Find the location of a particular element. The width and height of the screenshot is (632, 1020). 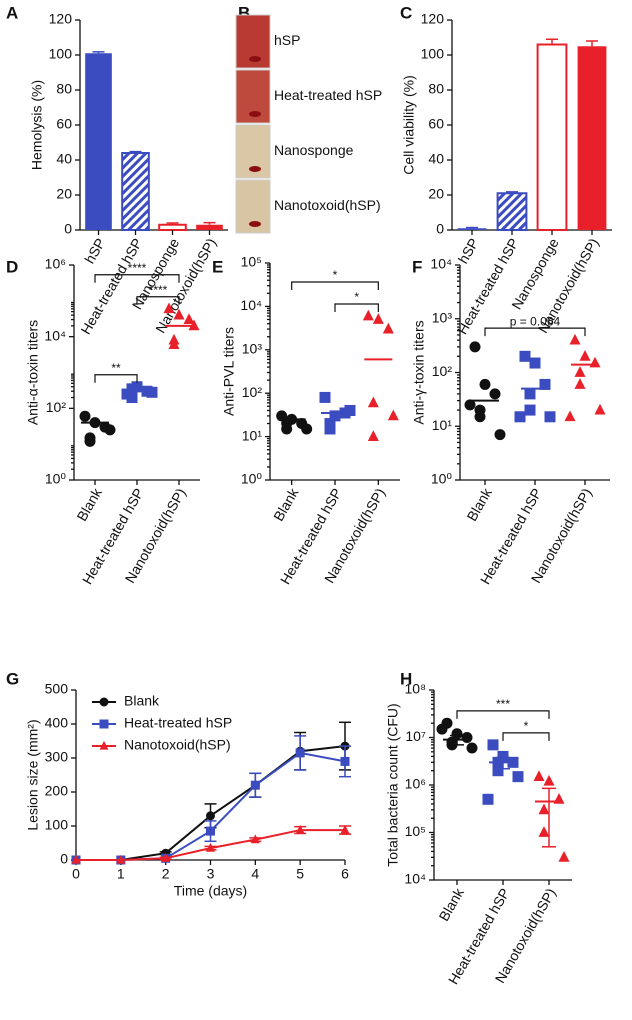

panel-letter: H is located at coordinates (406, 678).